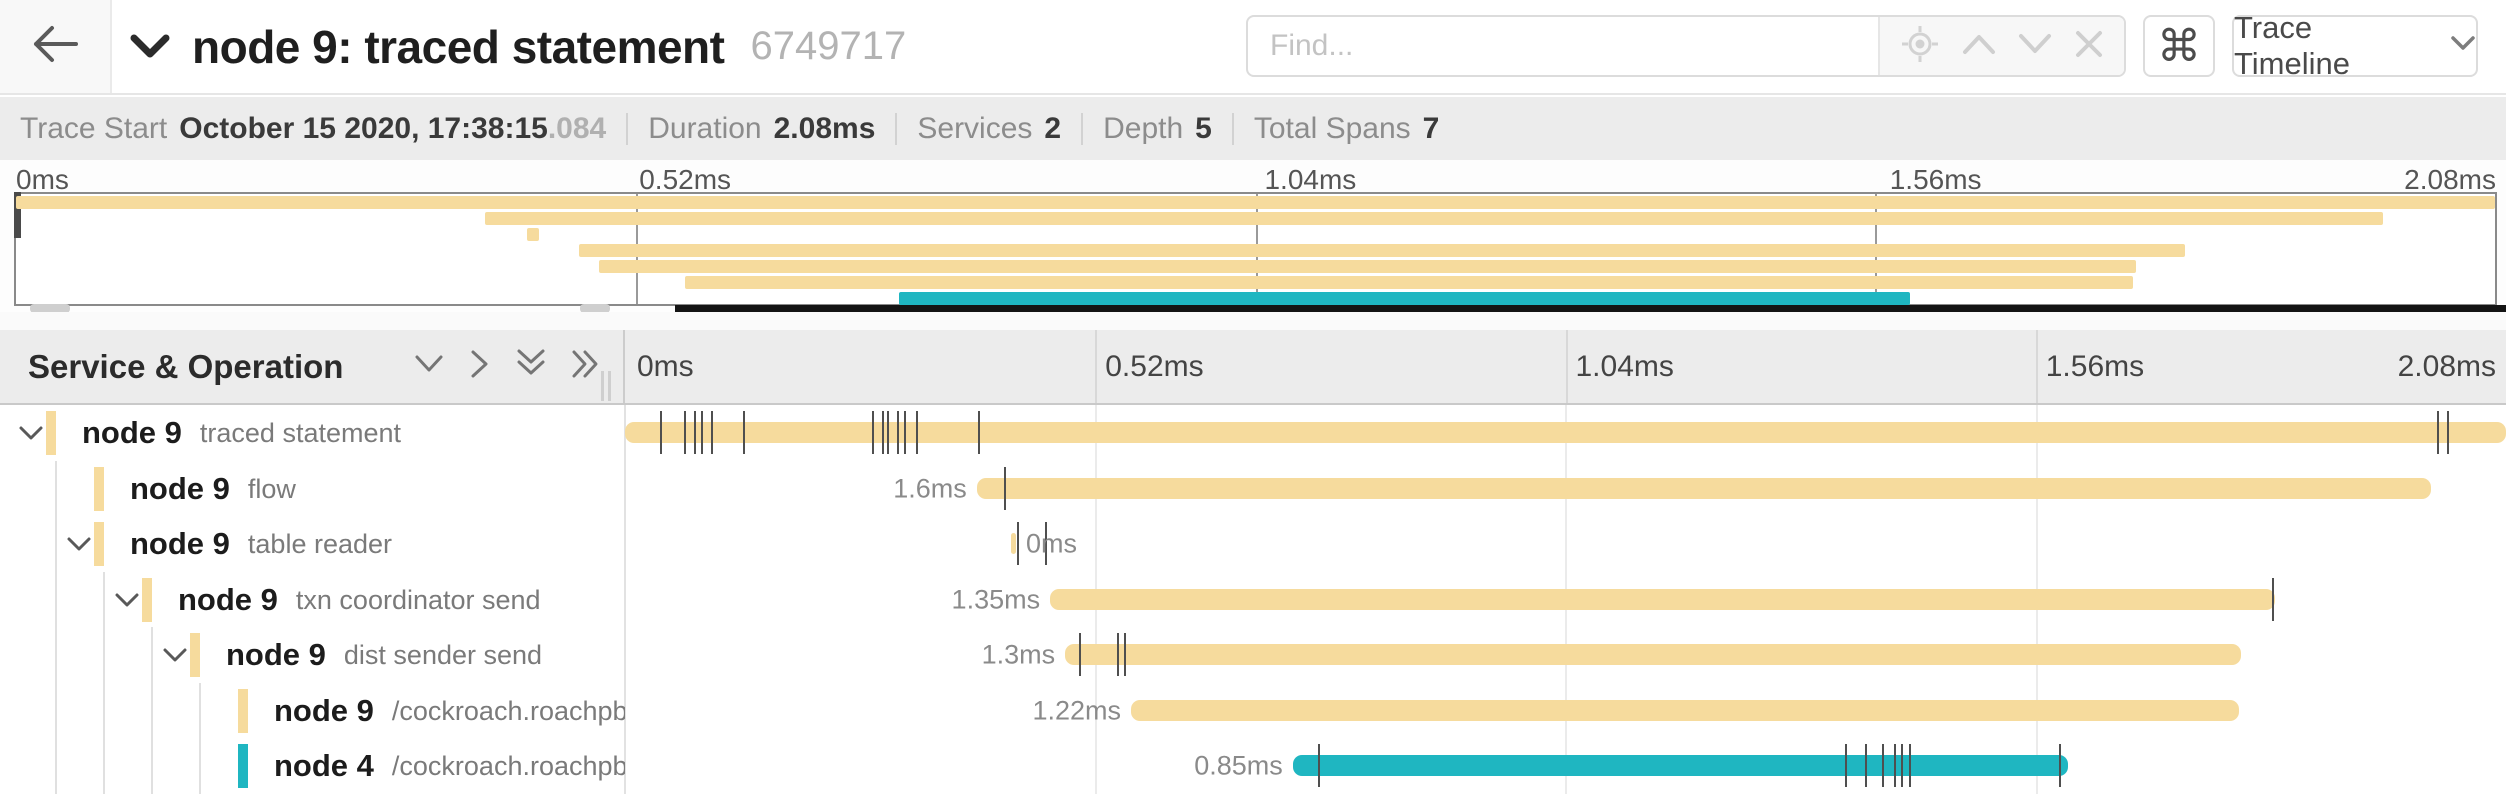 This screenshot has width=2506, height=794. I want to click on span-row: node 9 dist sender send 1.3ms, so click(1253, 655).